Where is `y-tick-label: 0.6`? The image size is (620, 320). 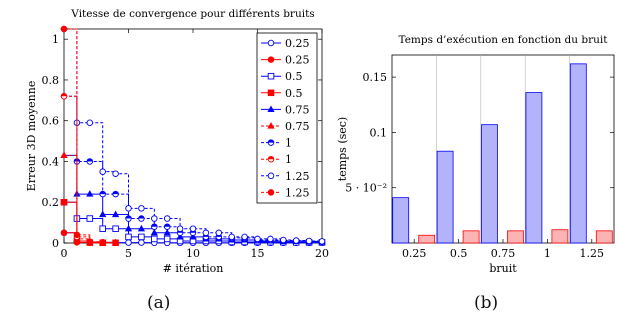
y-tick-label: 0.6 is located at coordinates (51, 121).